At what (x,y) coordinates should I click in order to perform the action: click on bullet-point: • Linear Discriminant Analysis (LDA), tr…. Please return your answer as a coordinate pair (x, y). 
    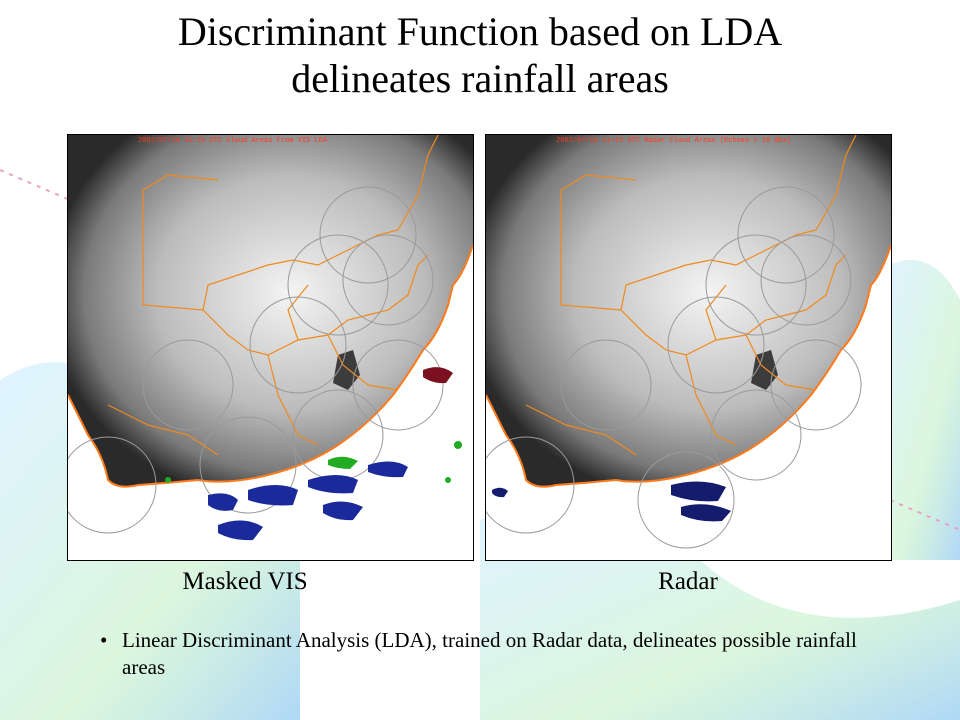
    Looking at the image, I should click on (500, 654).